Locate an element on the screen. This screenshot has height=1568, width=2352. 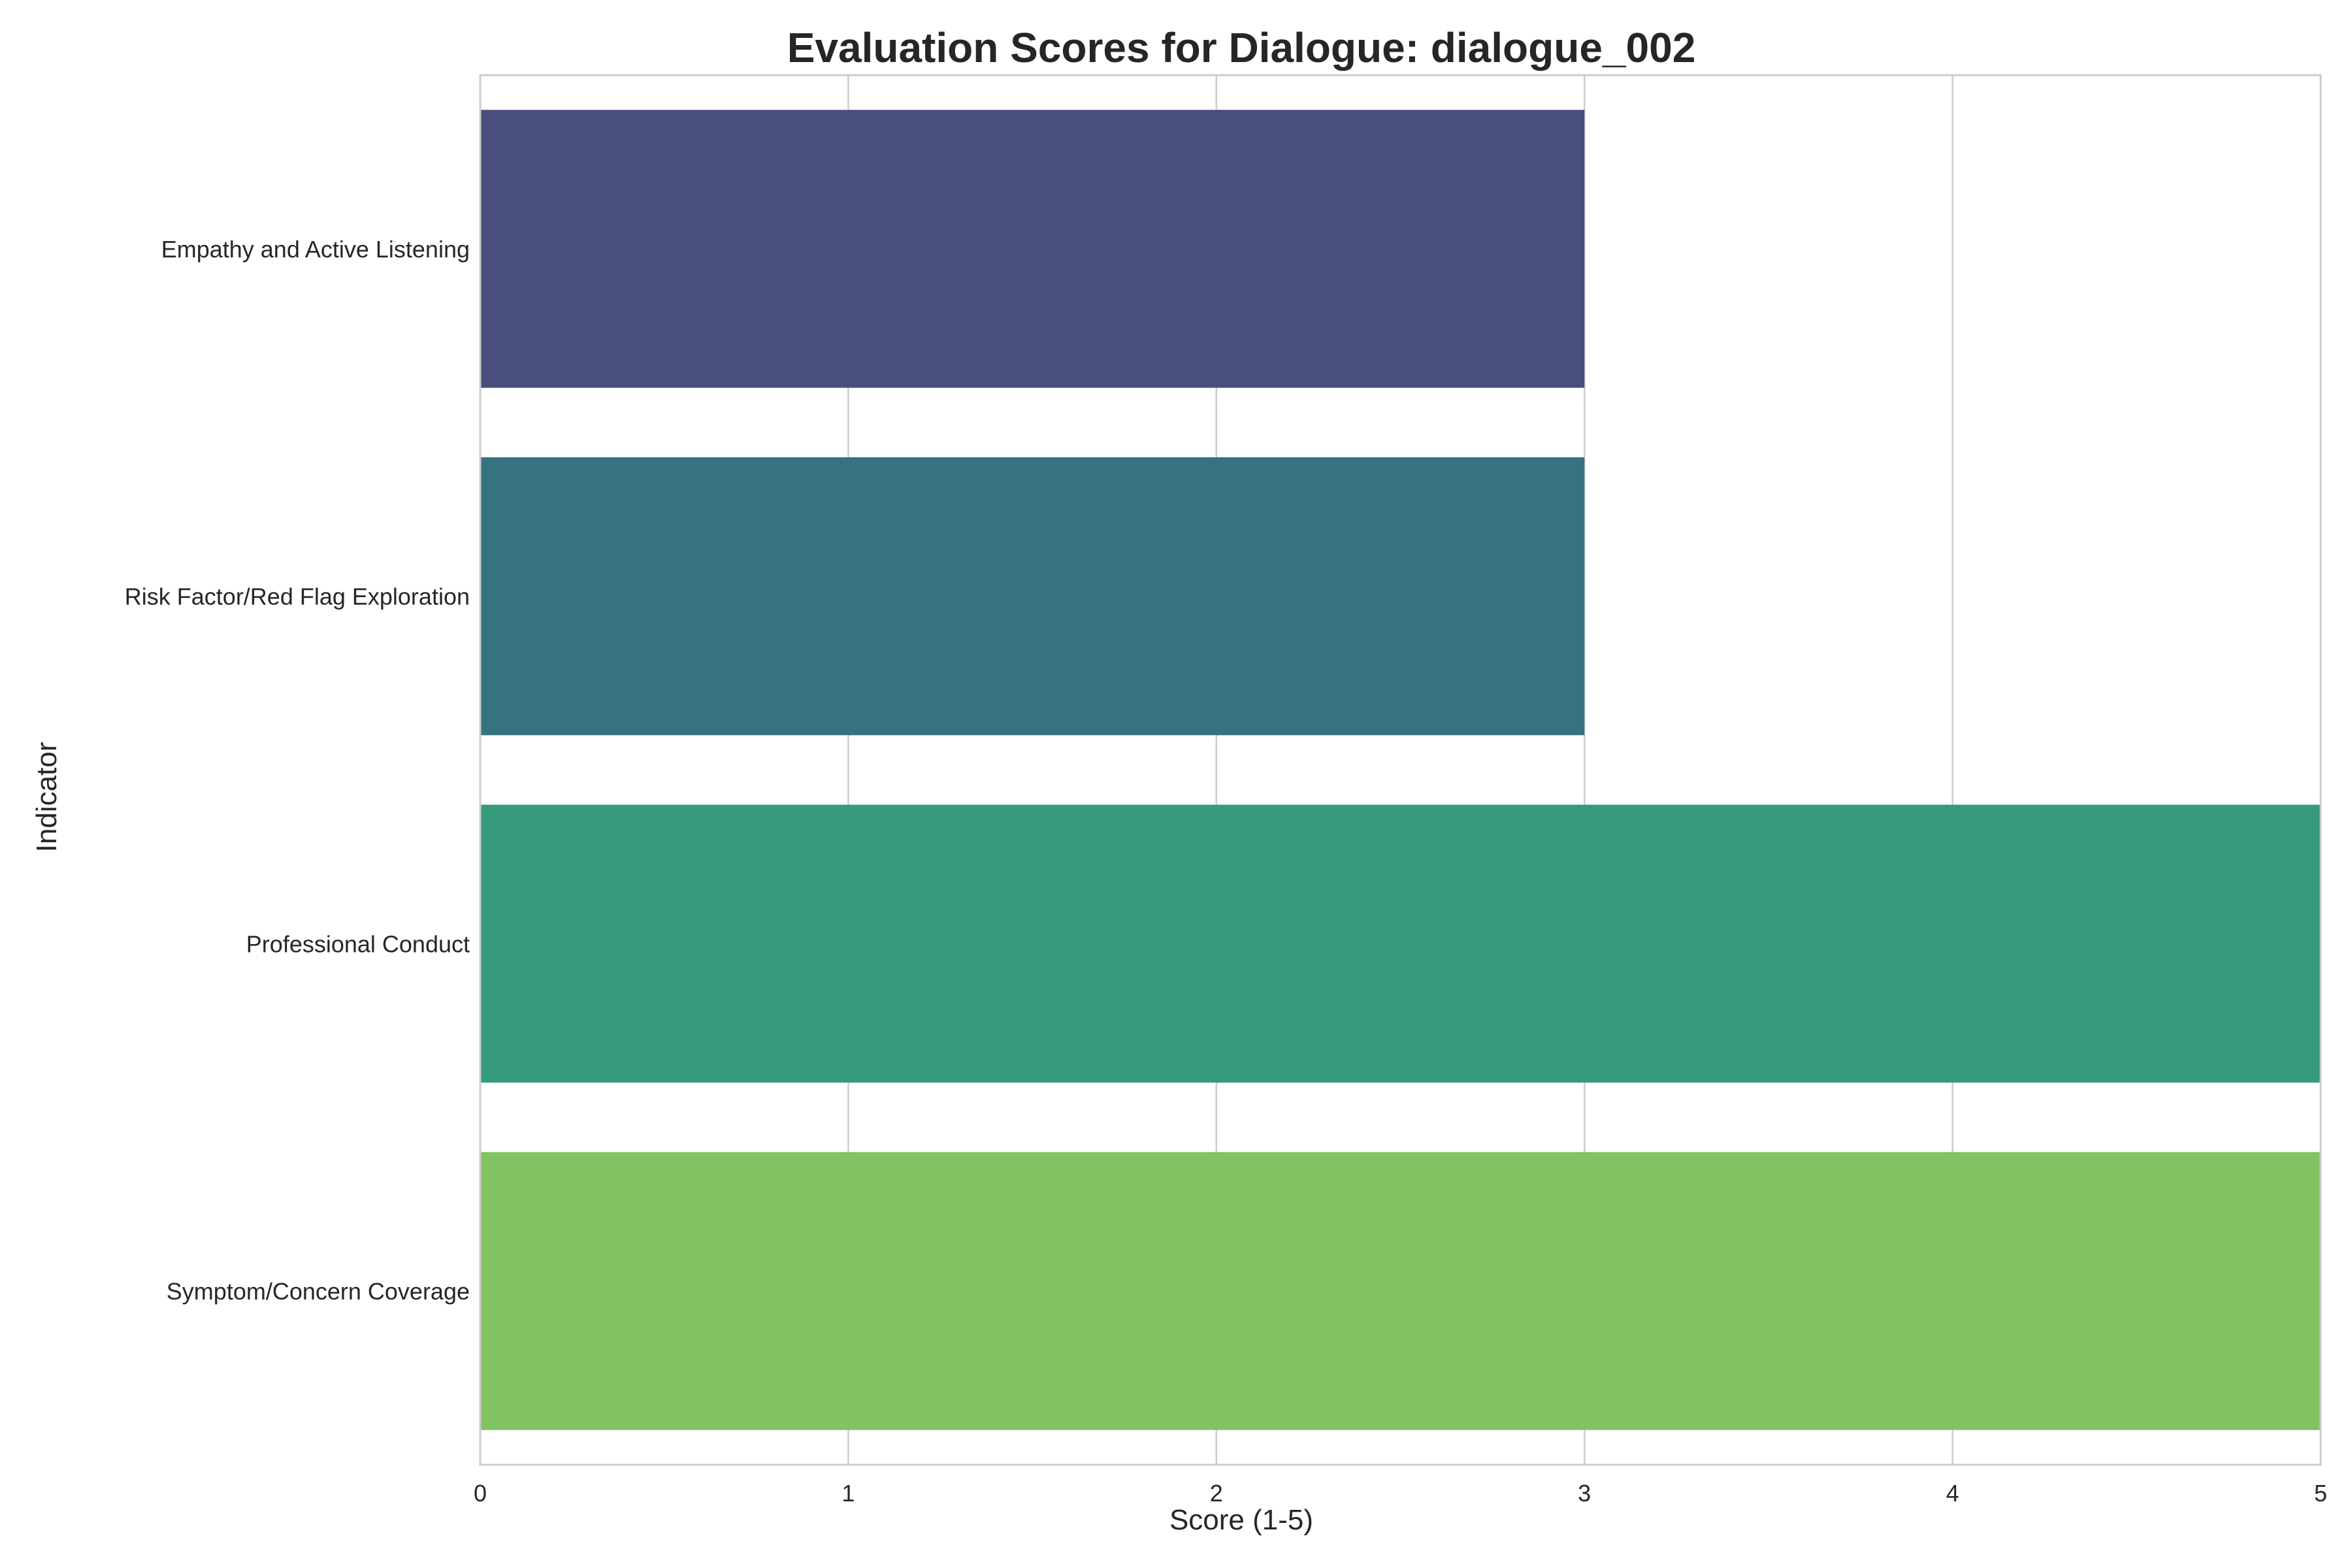
x-tick-label: 2 is located at coordinates (1216, 1493).